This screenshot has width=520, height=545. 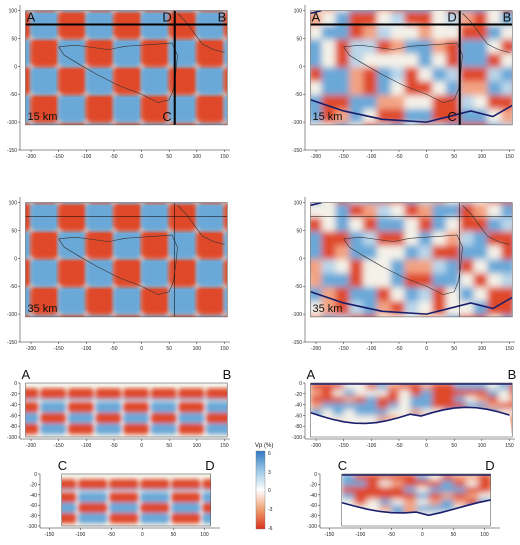 I want to click on depth-label: 15 km, so click(x=328, y=117).